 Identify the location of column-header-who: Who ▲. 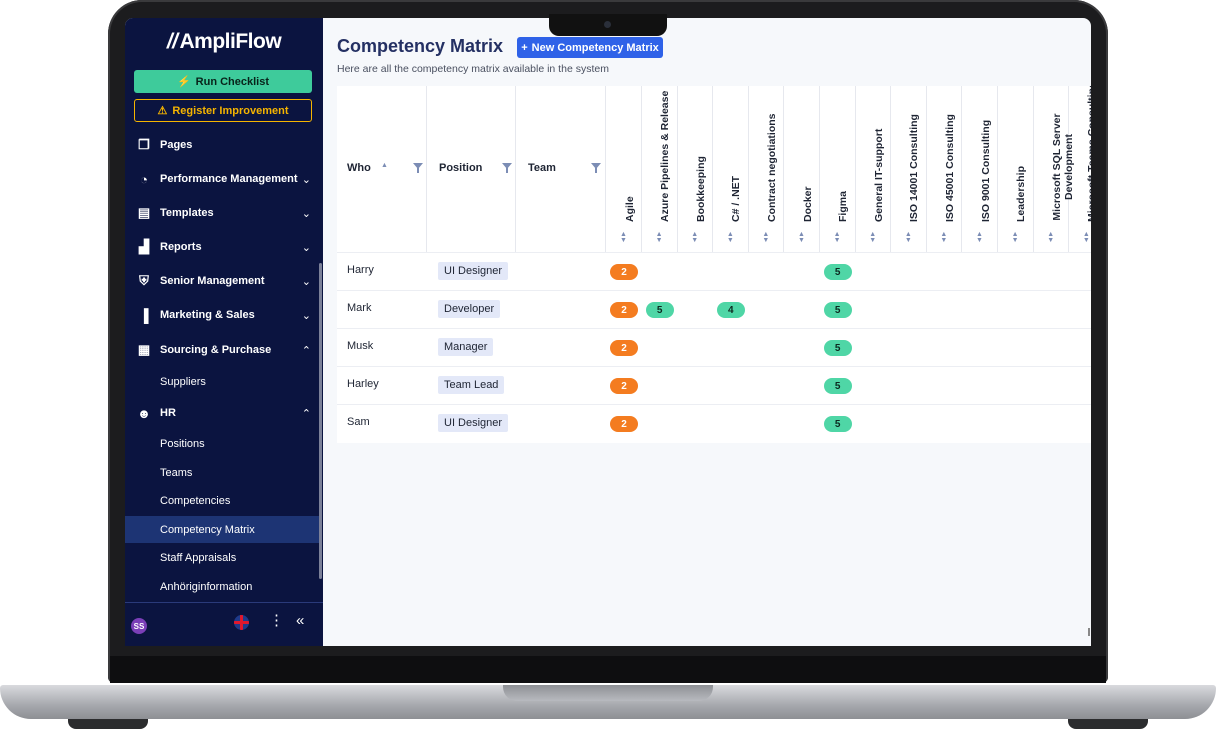
(382, 169).